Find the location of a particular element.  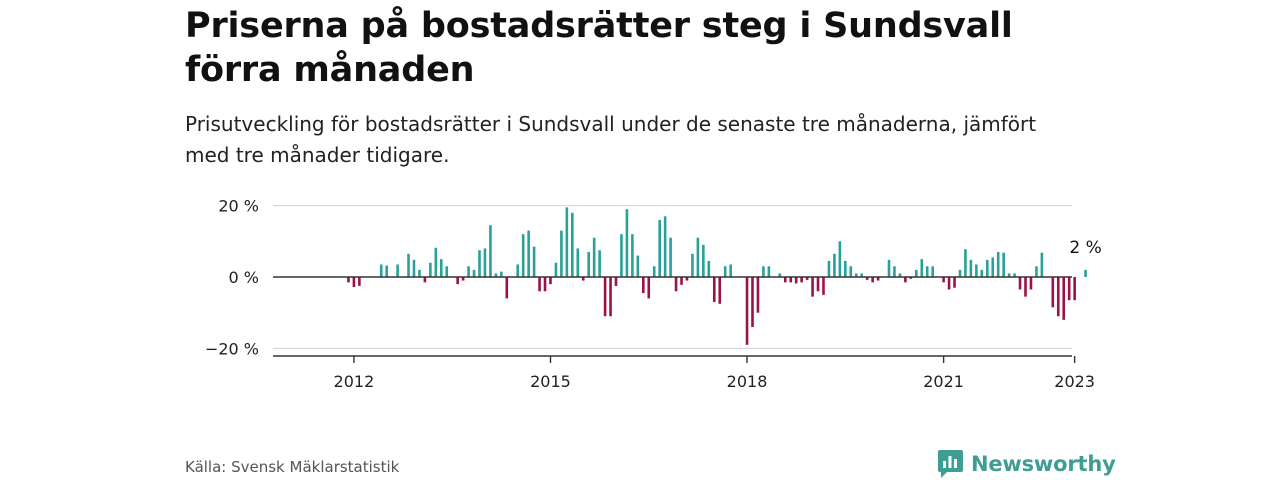

brand-logo: Newsworthy is located at coordinates (1026, 464).